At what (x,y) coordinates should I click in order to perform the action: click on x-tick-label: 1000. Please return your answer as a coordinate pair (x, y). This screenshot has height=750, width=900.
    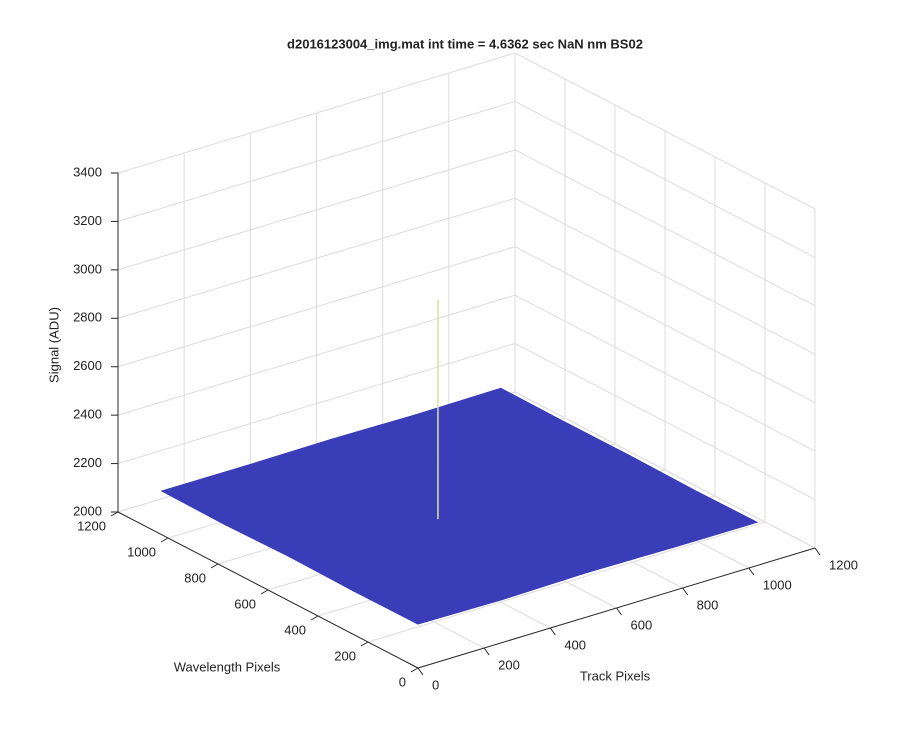
    Looking at the image, I should click on (777, 584).